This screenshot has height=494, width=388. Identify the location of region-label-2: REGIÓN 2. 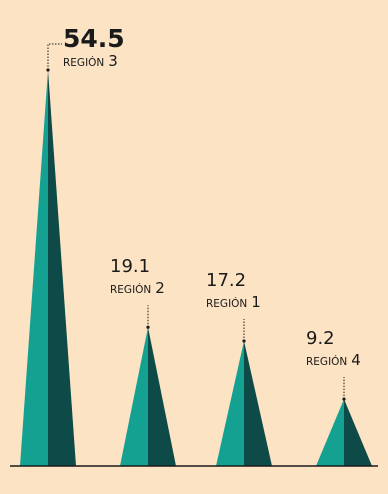
(137, 288).